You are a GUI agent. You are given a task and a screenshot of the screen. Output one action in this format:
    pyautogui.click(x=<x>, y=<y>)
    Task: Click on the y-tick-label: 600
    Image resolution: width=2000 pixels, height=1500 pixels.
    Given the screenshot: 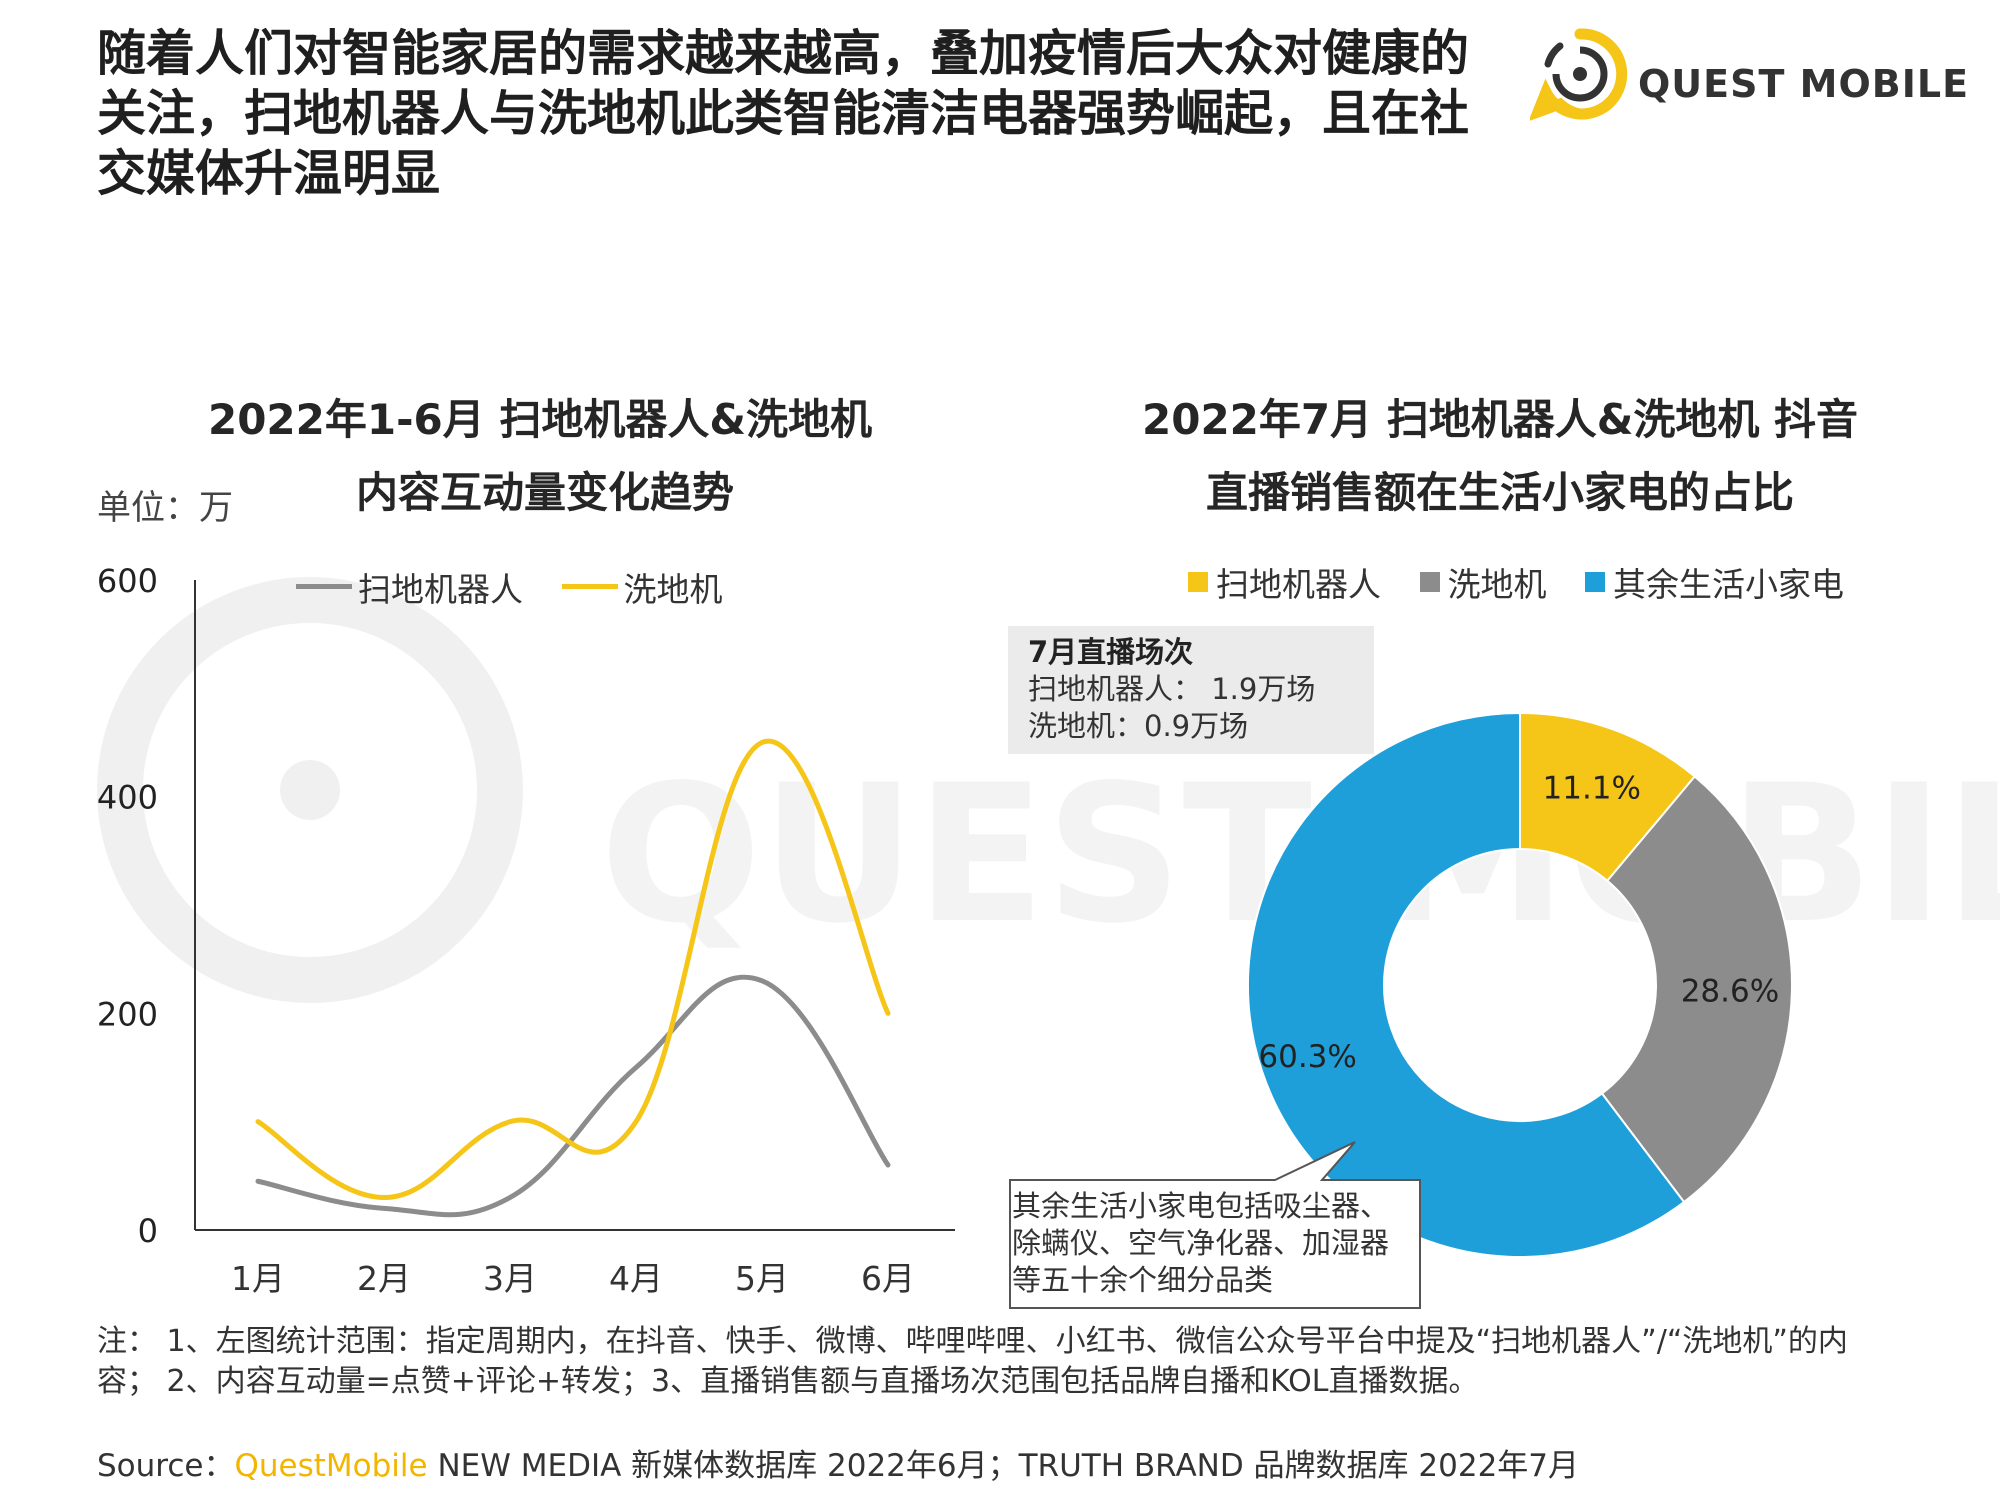 What is the action you would take?
    pyautogui.click(x=127, y=581)
    